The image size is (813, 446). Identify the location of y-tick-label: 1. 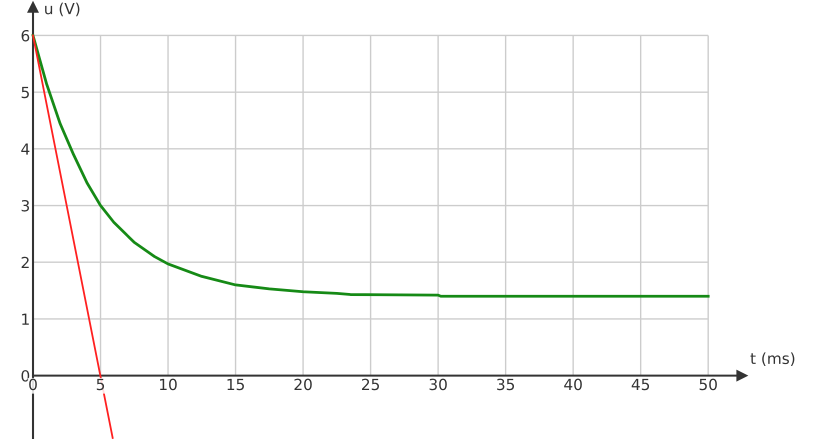
(25, 319).